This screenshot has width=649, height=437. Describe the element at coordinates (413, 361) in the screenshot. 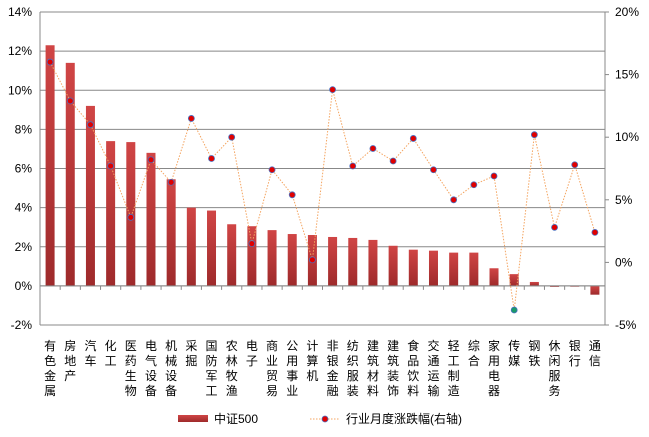

I see `category-label-char: 品` at that location.